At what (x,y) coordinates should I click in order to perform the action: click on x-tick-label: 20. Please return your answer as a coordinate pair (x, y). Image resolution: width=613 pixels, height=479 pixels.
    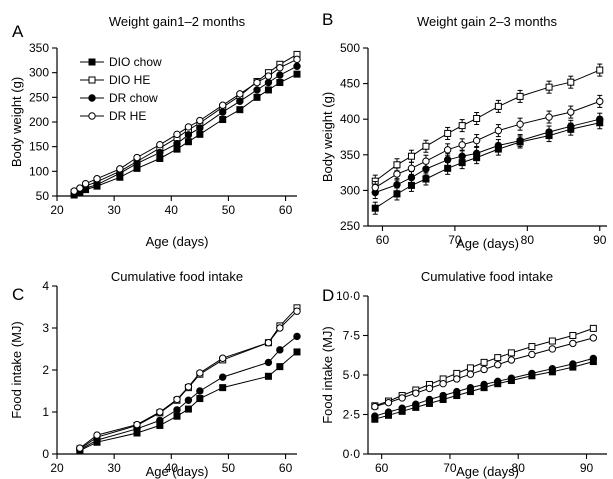
    Looking at the image, I should click on (57, 468).